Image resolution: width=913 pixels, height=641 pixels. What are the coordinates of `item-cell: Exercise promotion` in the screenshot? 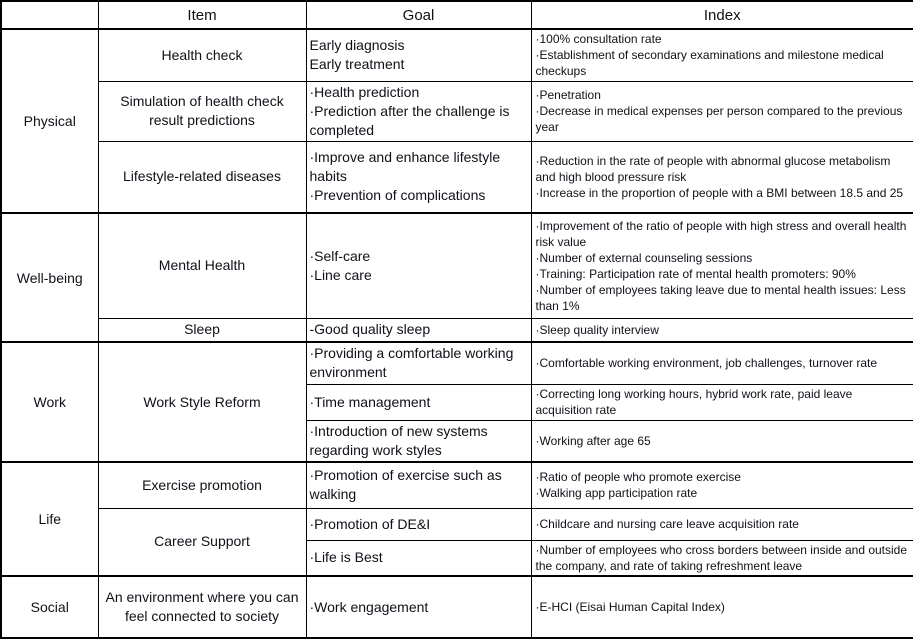 It's located at (202, 485).